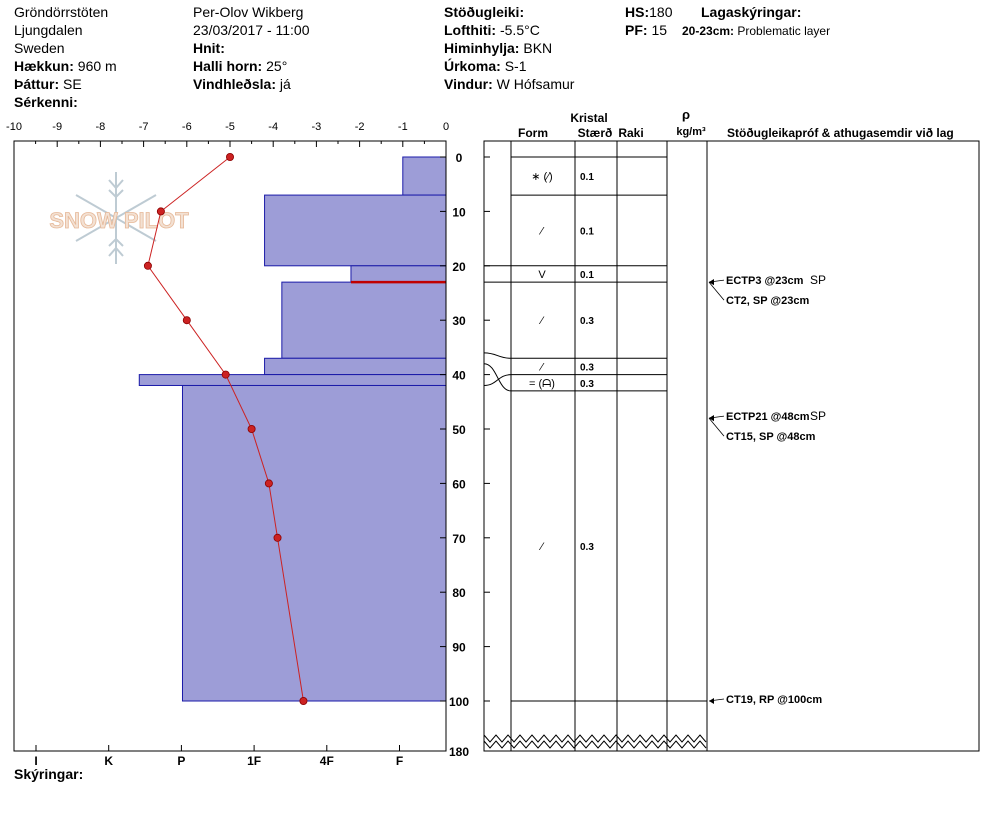  What do you see at coordinates (595, 133) in the screenshot?
I see `size-header: Stærð` at bounding box center [595, 133].